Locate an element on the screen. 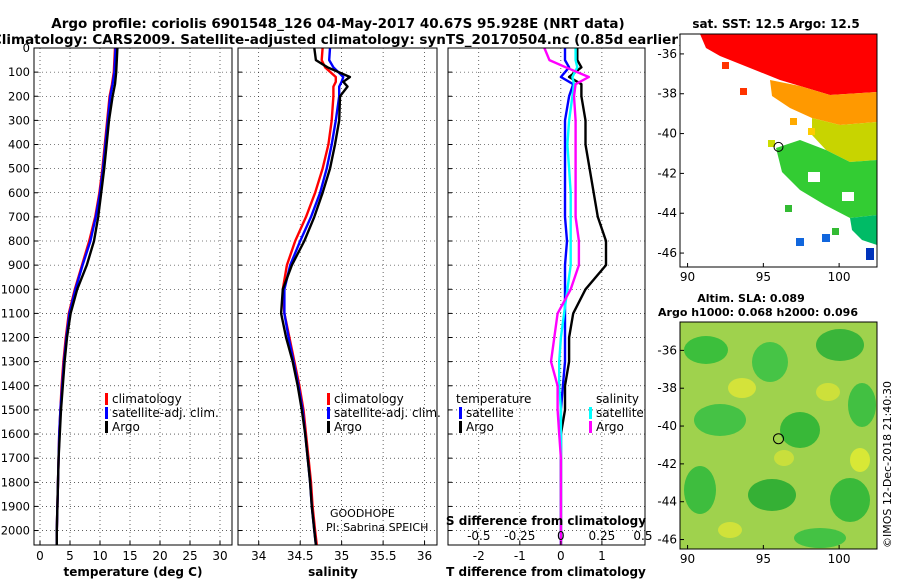 The width and height of the screenshot is (900, 585). series-line-climatology is located at coordinates (86, 296).